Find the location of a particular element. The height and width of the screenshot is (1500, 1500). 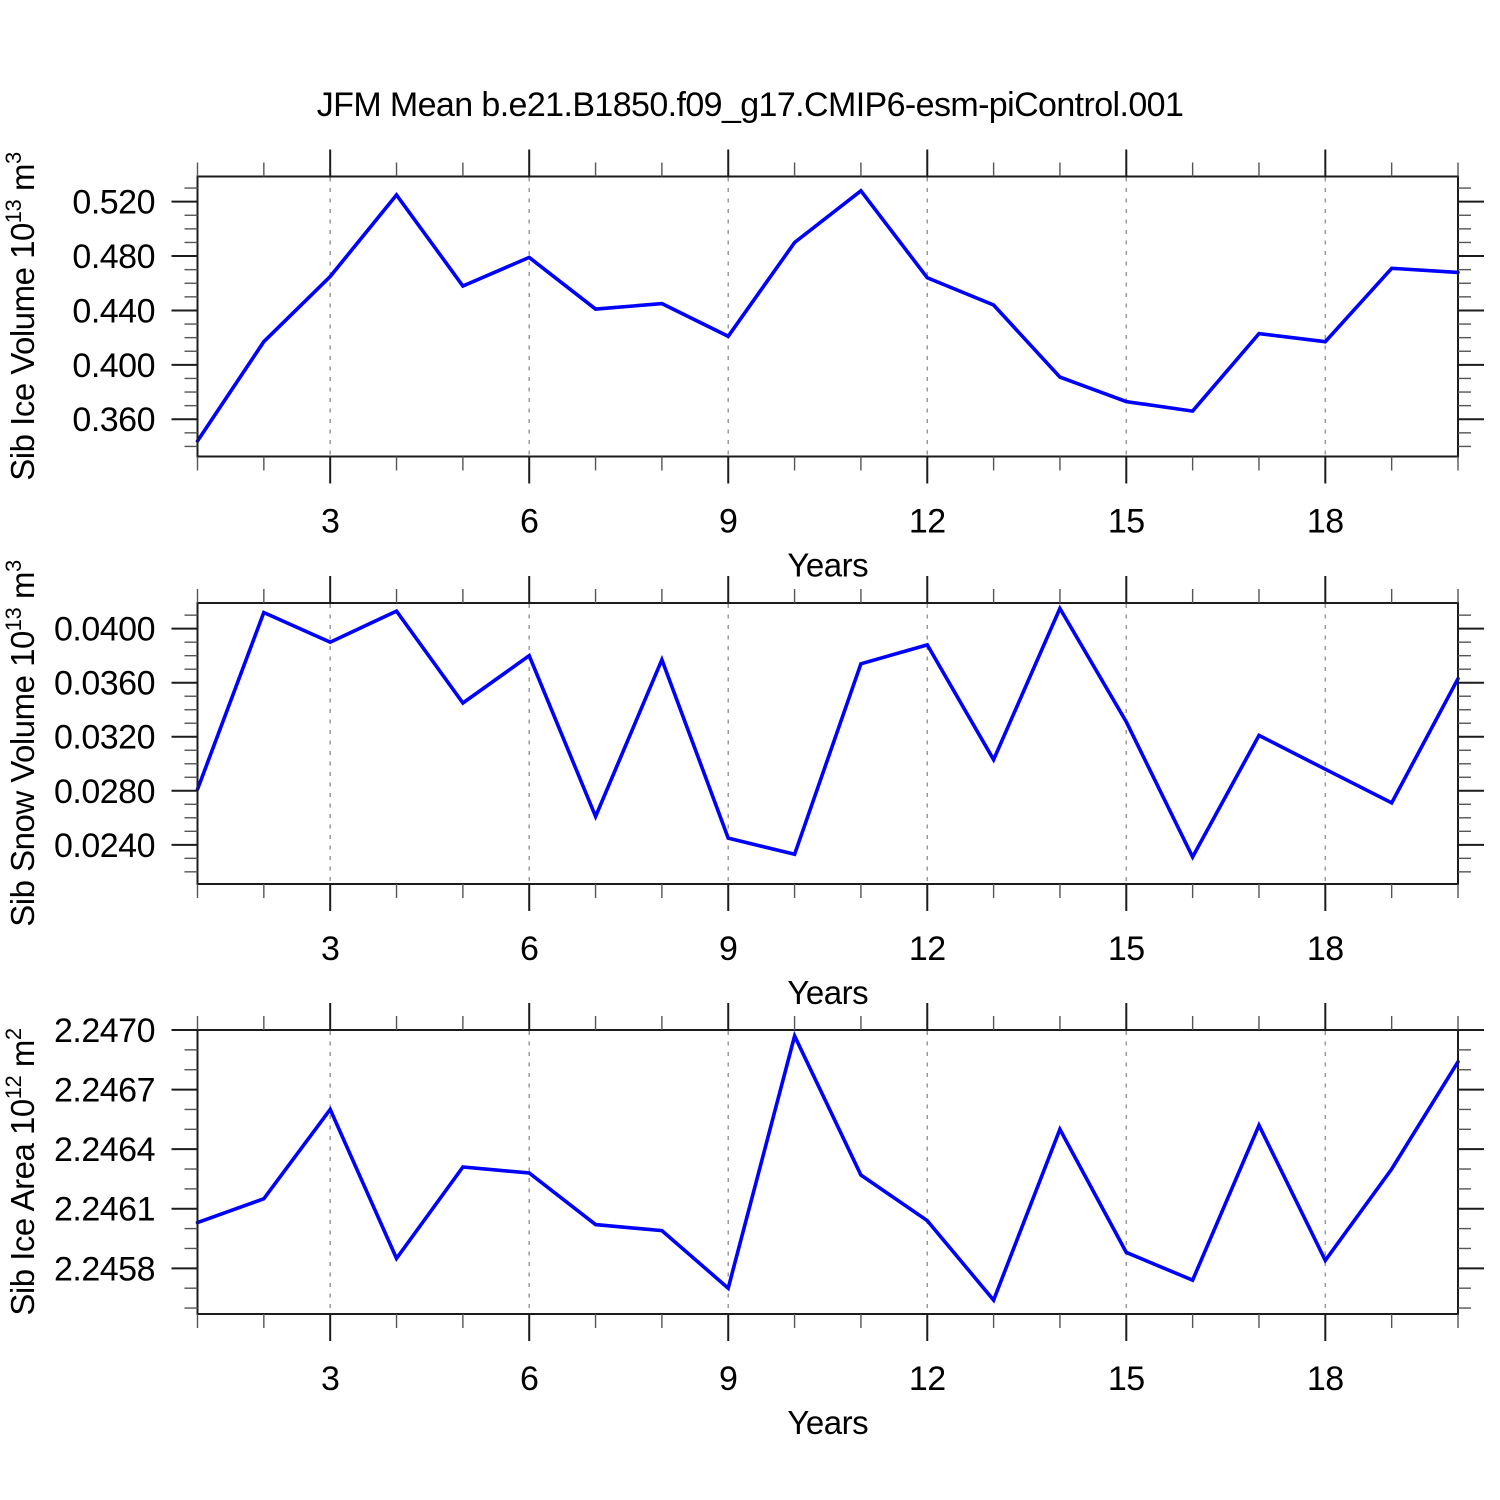

y-tick-label-2.2458: 2.2458 is located at coordinates (104, 1269).